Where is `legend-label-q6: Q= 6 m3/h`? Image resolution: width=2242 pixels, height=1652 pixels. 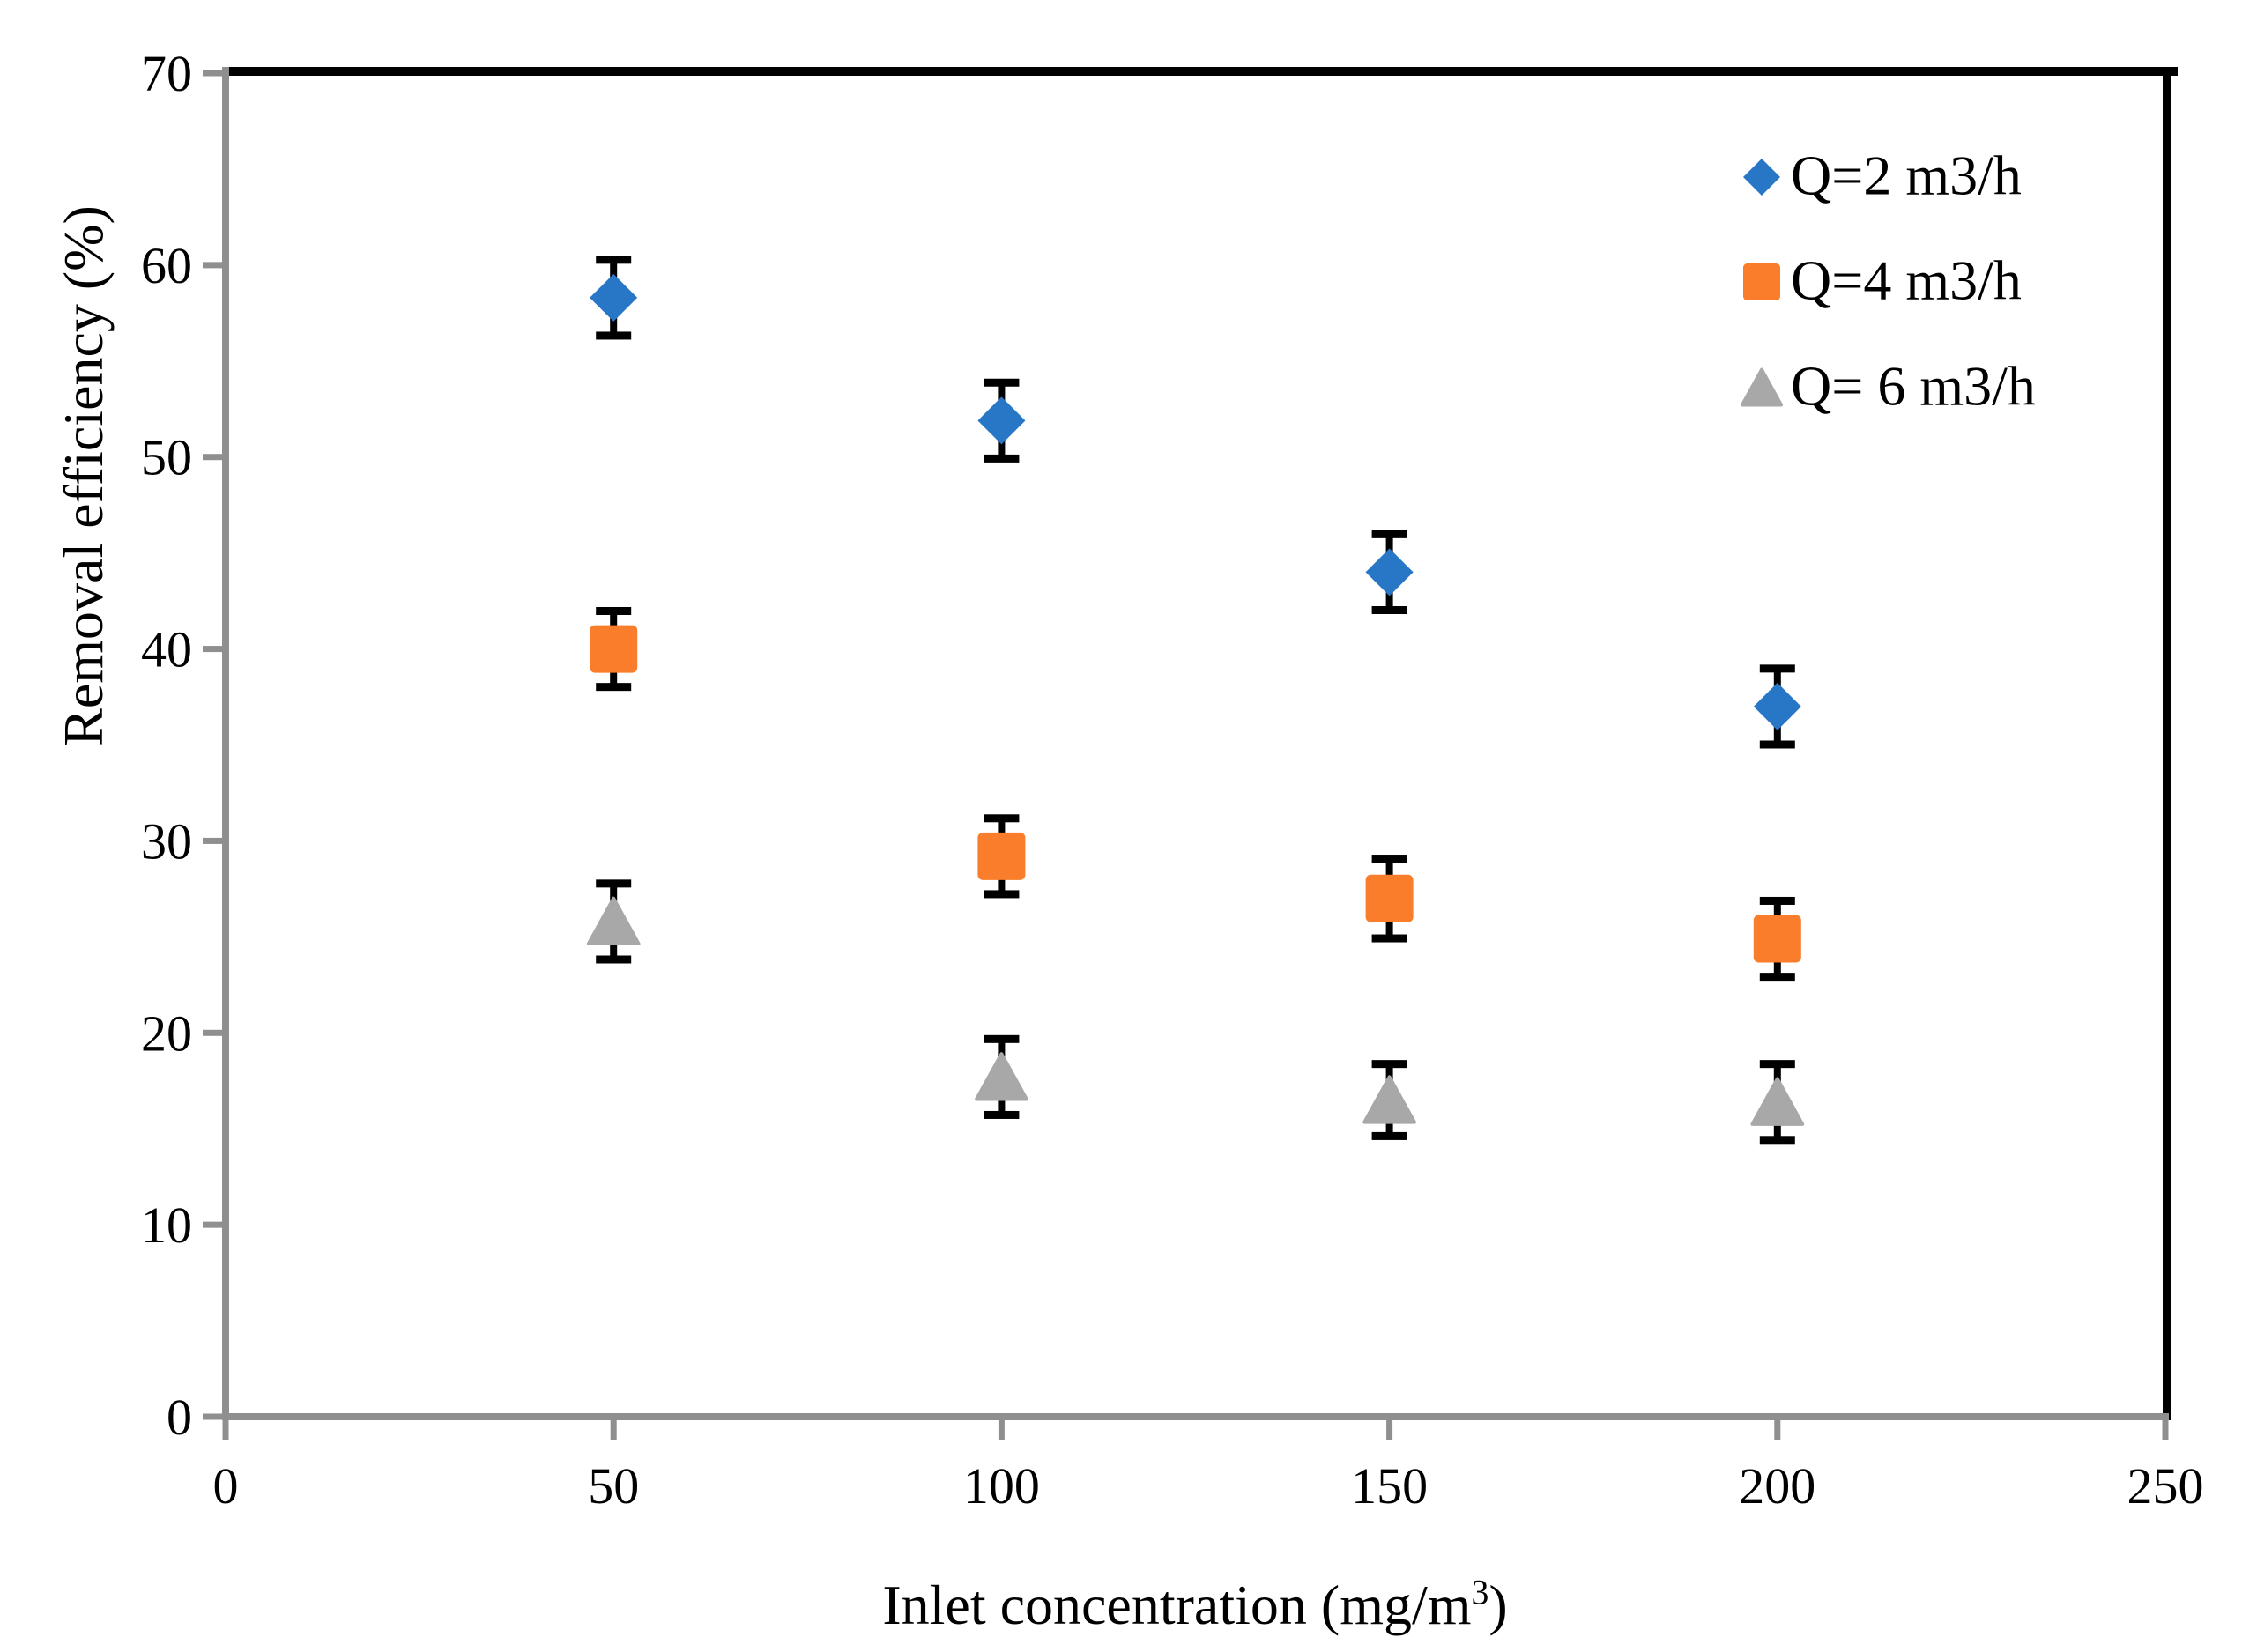
legend-label-q6: Q= 6 m3/h is located at coordinates (1913, 386).